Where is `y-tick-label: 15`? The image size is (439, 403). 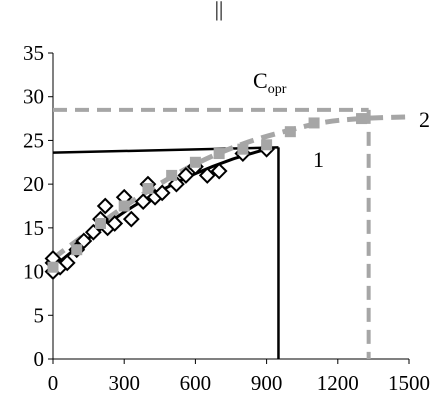 y-tick-label: 15 is located at coordinates (33, 228).